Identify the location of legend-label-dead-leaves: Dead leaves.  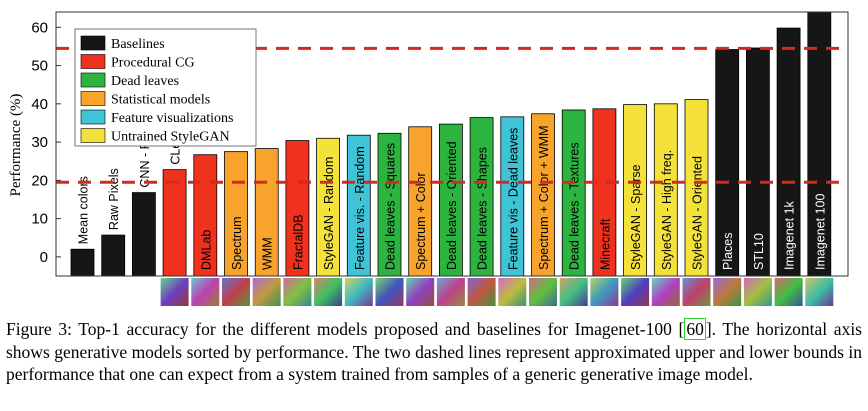
(145, 81).